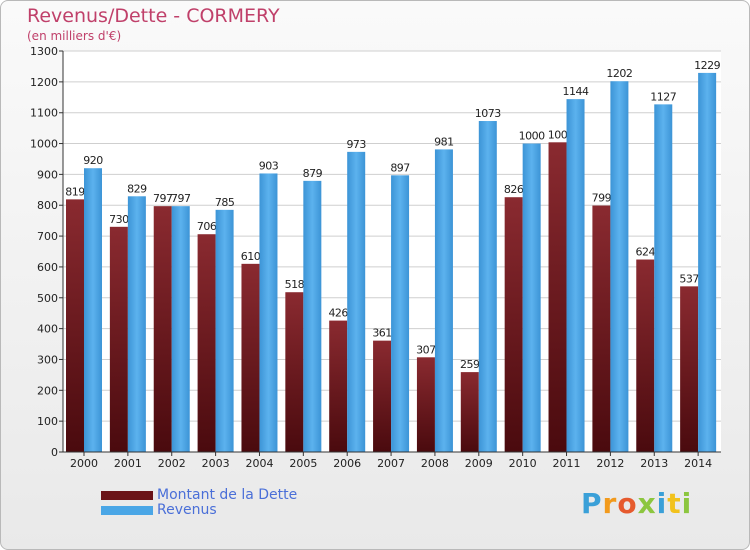 This screenshot has height=550, width=750. Describe the element at coordinates (295, 284) in the screenshot. I see `data-label-dette-2005: 518` at that location.